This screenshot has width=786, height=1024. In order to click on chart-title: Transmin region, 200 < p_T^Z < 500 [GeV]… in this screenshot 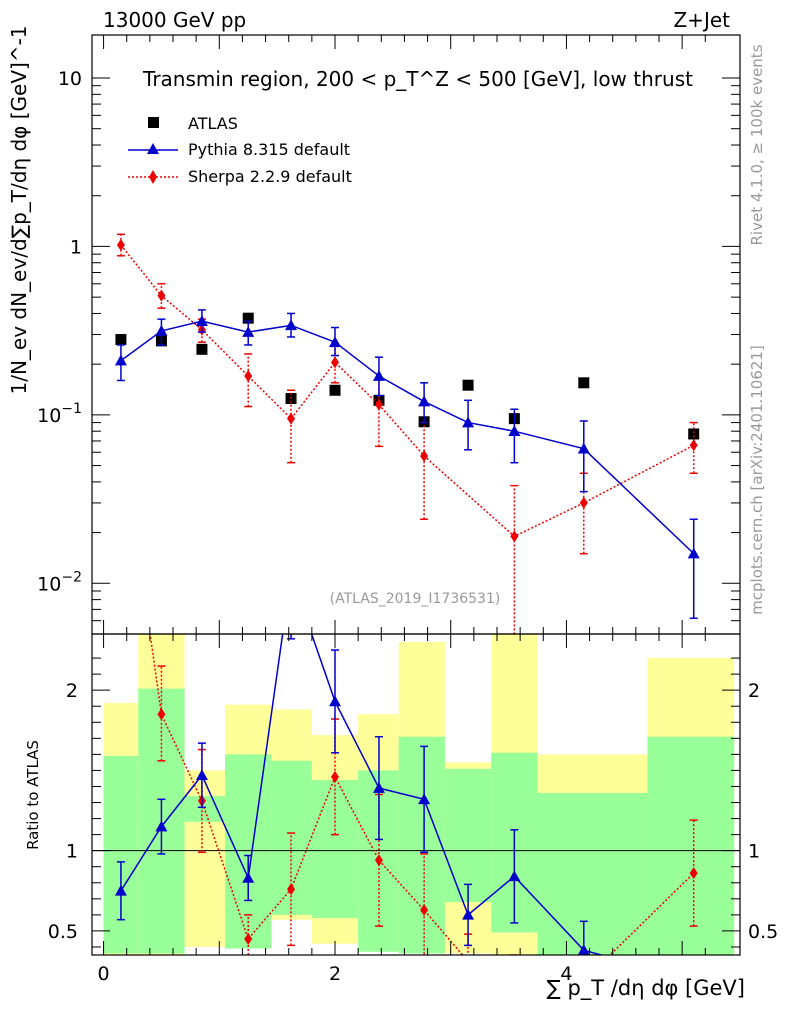, I will do `click(417, 79)`.